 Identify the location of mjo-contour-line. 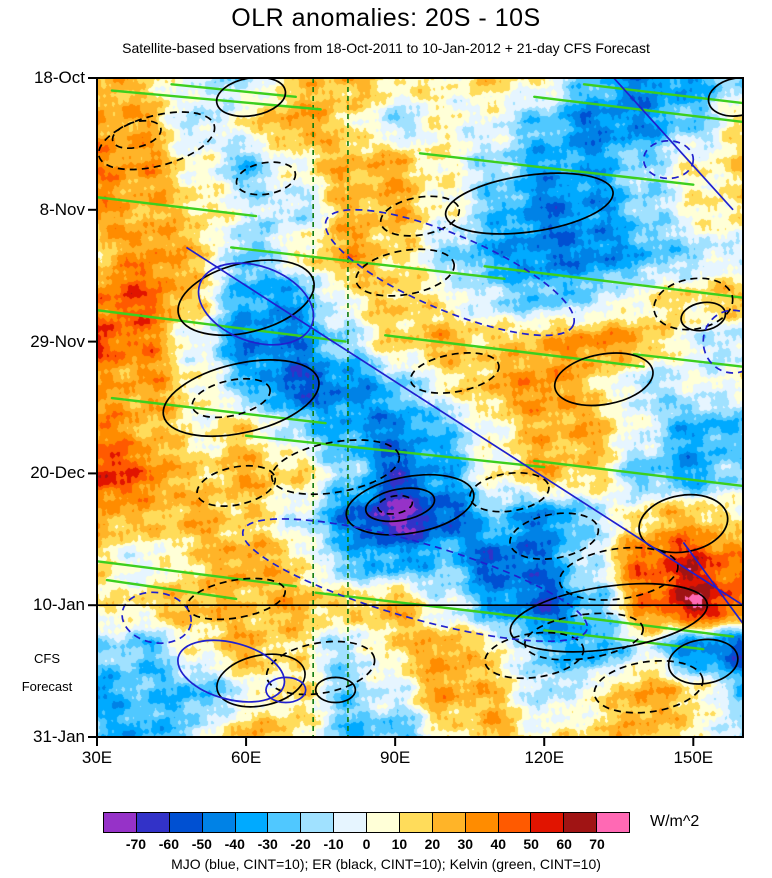
(673, 144).